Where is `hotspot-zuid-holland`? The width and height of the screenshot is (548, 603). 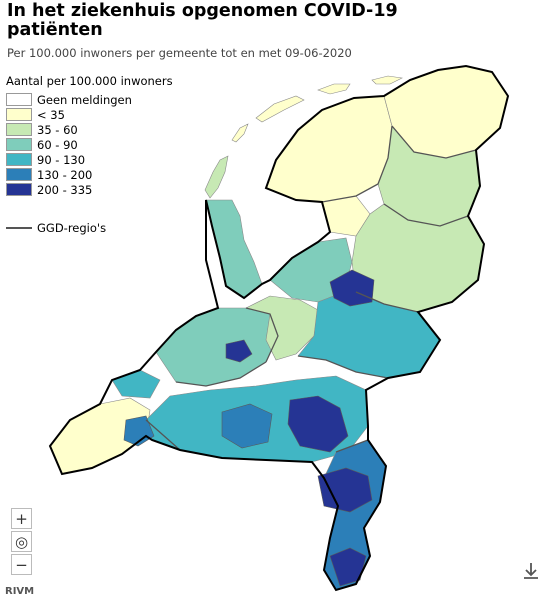
hotspot-zuid-holland is located at coordinates (239, 351).